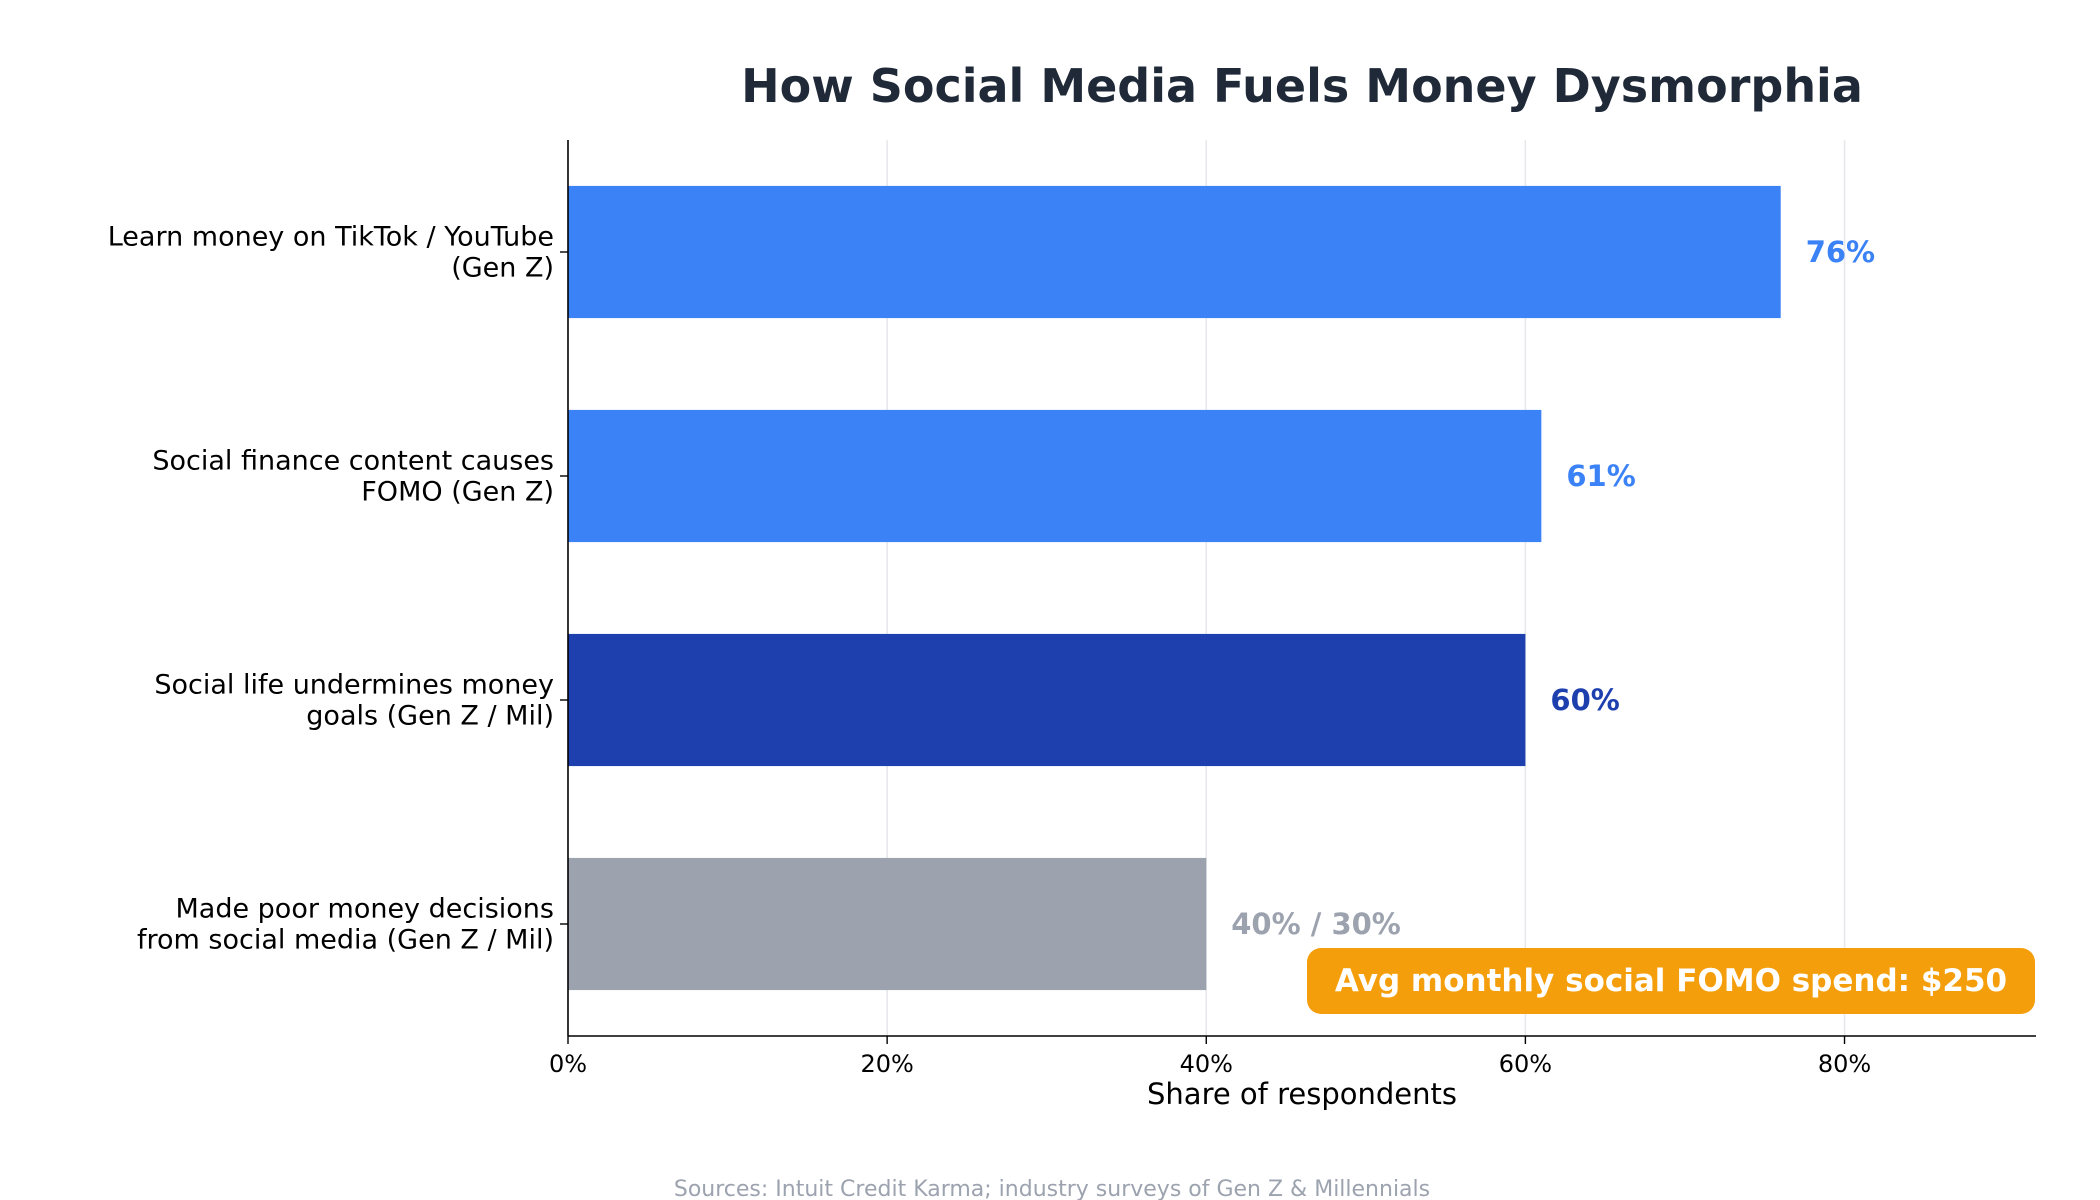 This screenshot has height=1200, width=2100. I want to click on category-label: Social life undermines money, so click(354, 685).